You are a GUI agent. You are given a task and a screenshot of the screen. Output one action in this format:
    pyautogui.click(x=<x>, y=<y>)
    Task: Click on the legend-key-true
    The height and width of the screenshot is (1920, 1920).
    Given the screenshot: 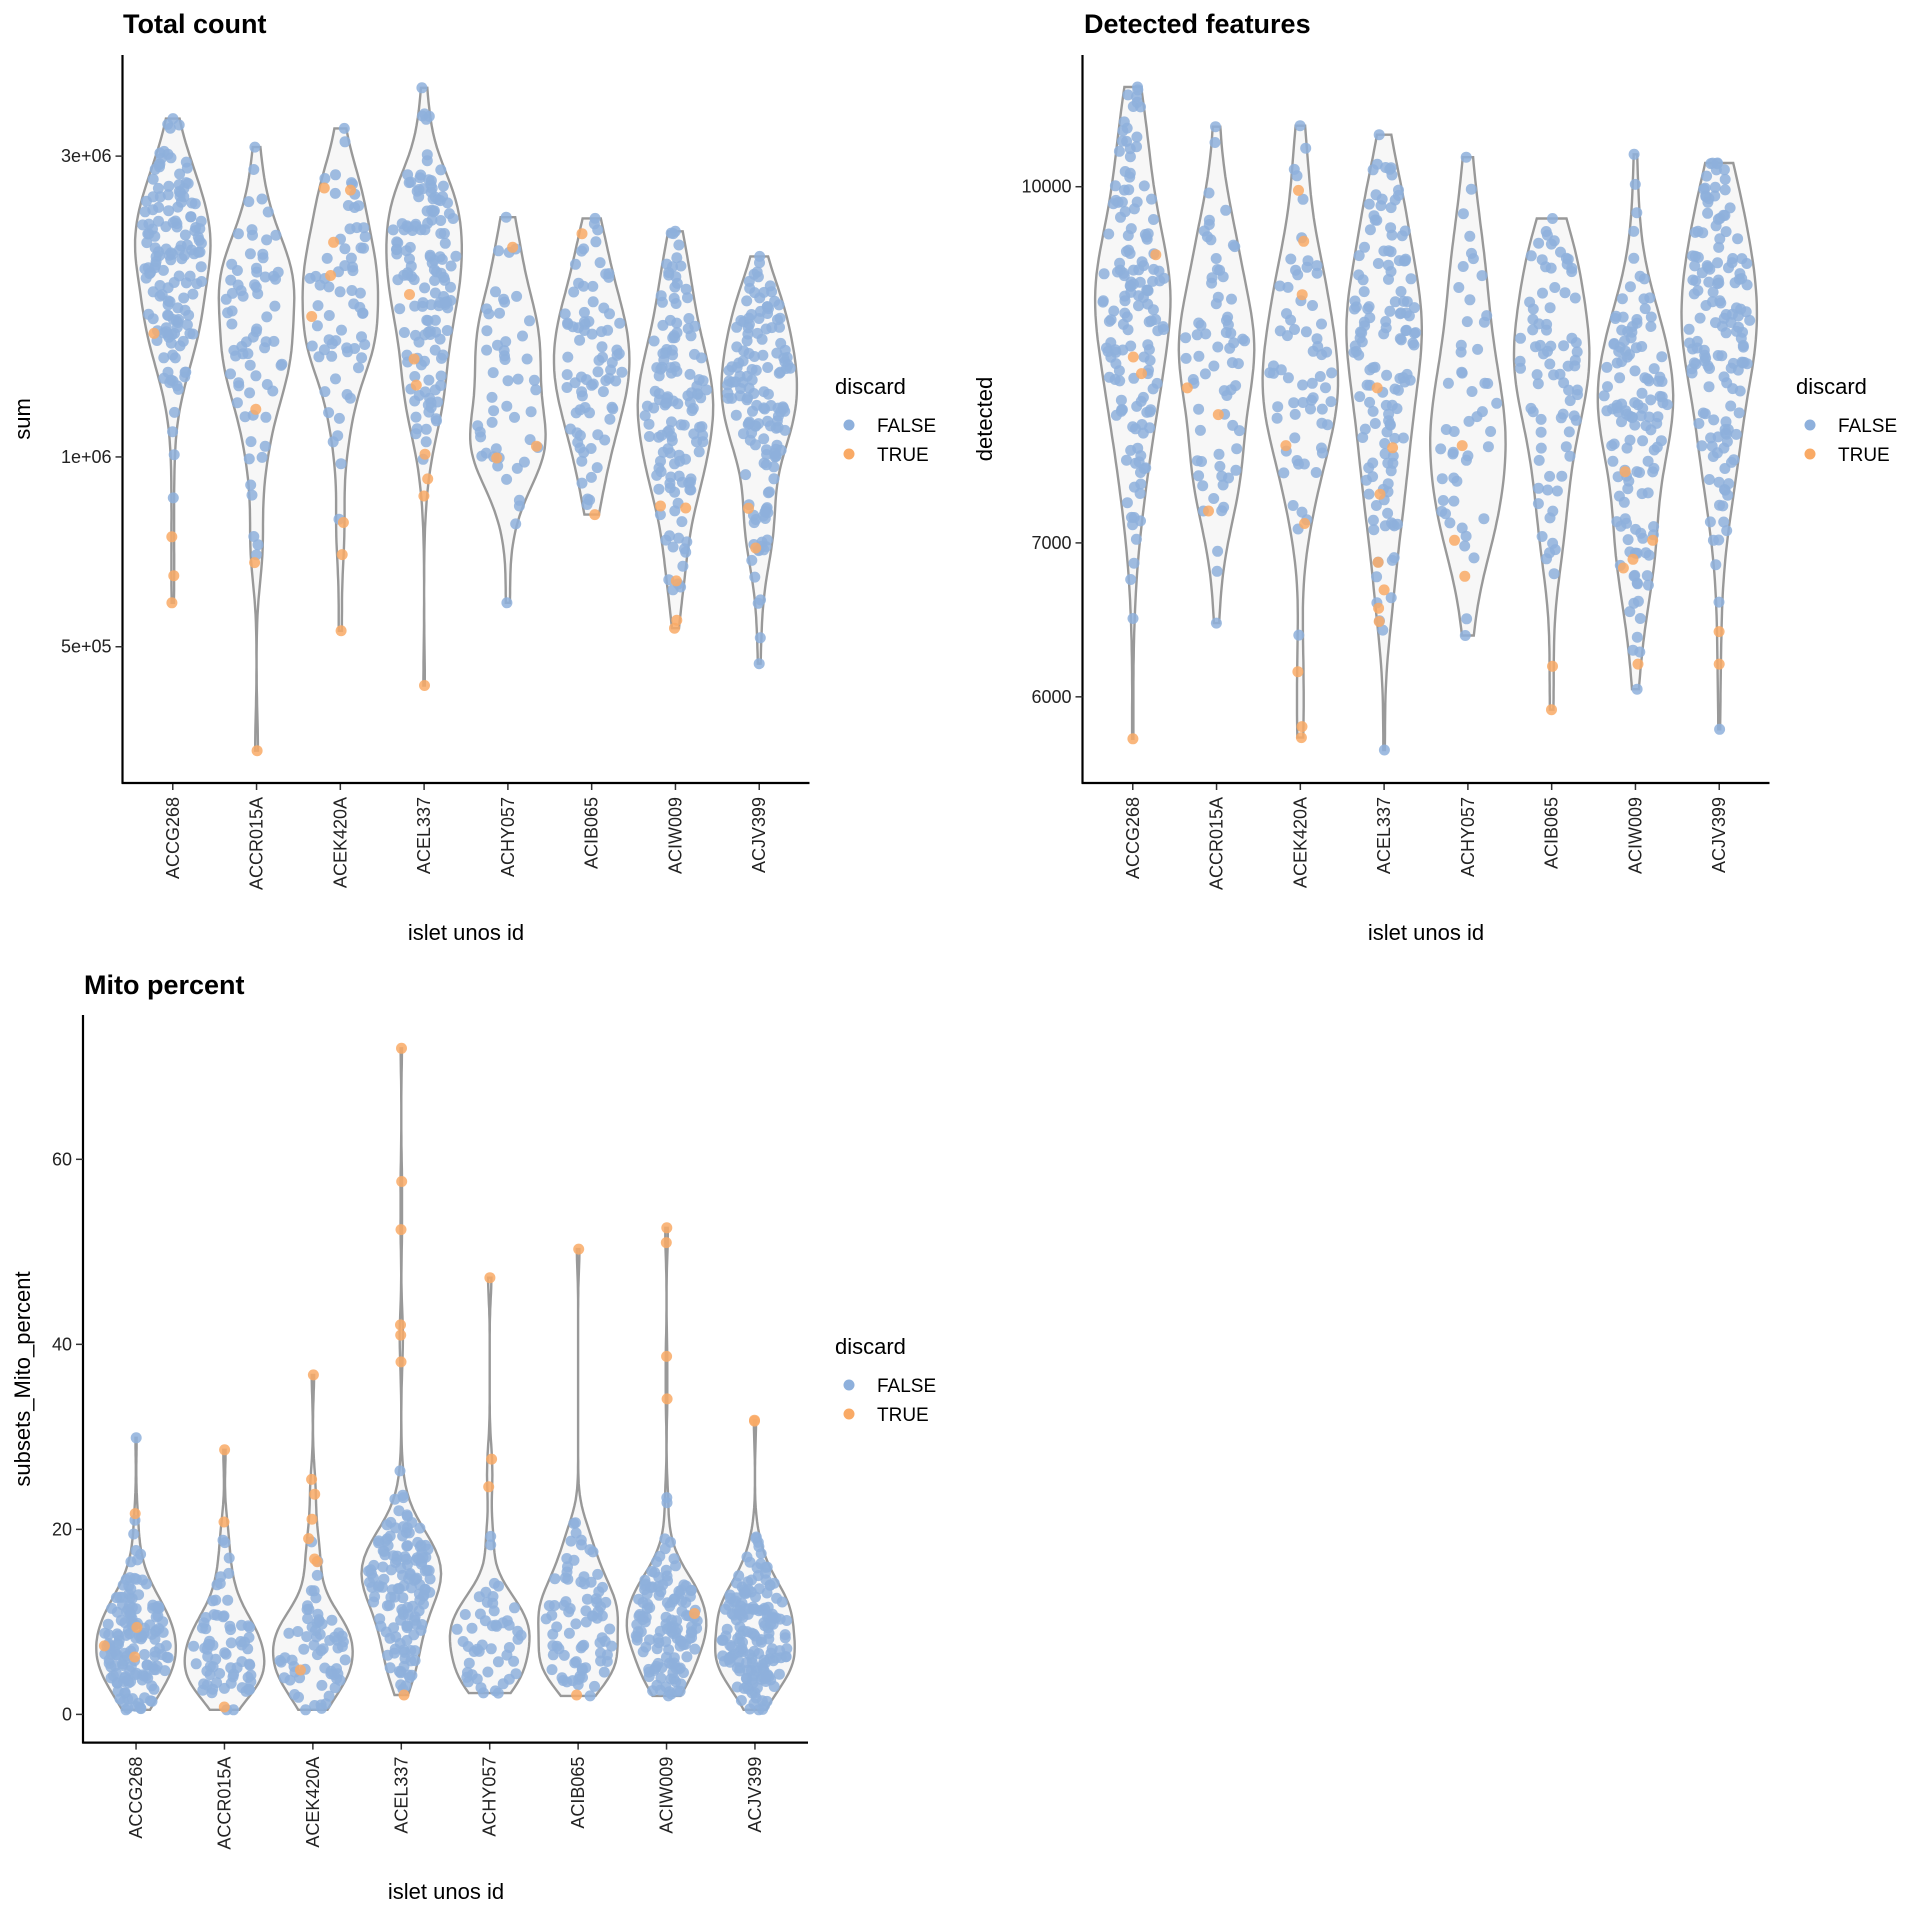 What is the action you would take?
    pyautogui.click(x=849, y=1414)
    